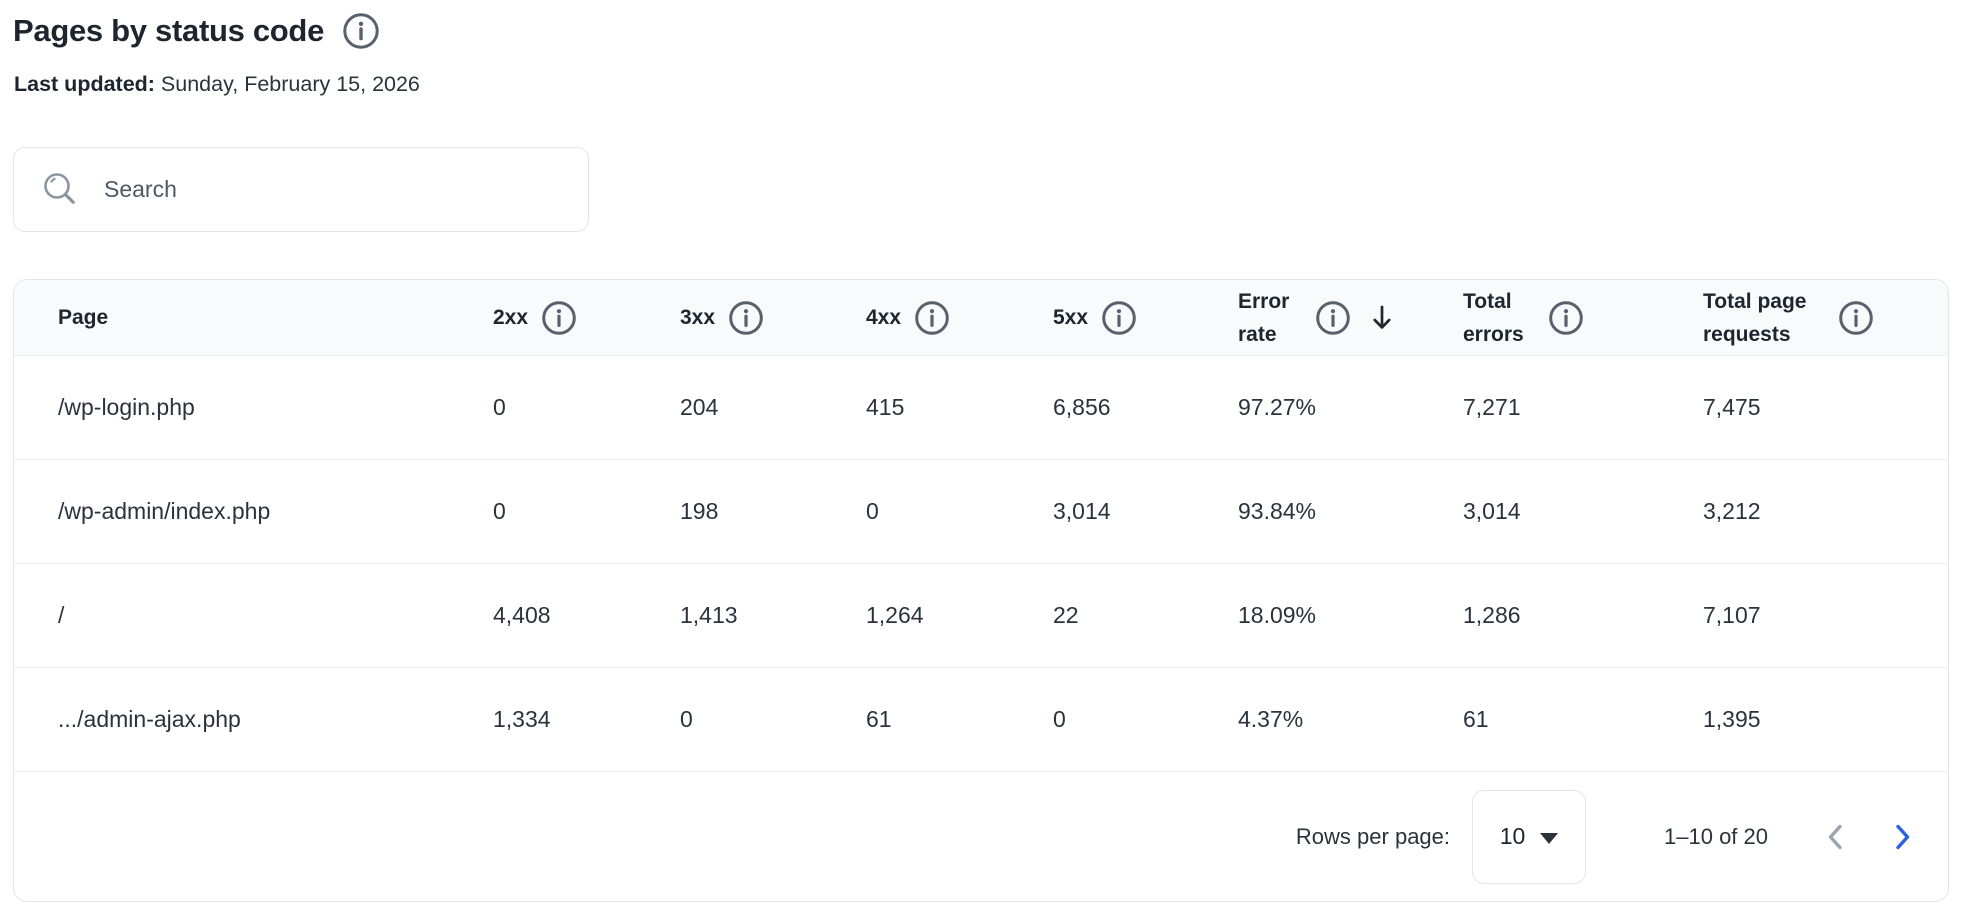  I want to click on cell-error-rate: 93.84%, so click(1277, 511).